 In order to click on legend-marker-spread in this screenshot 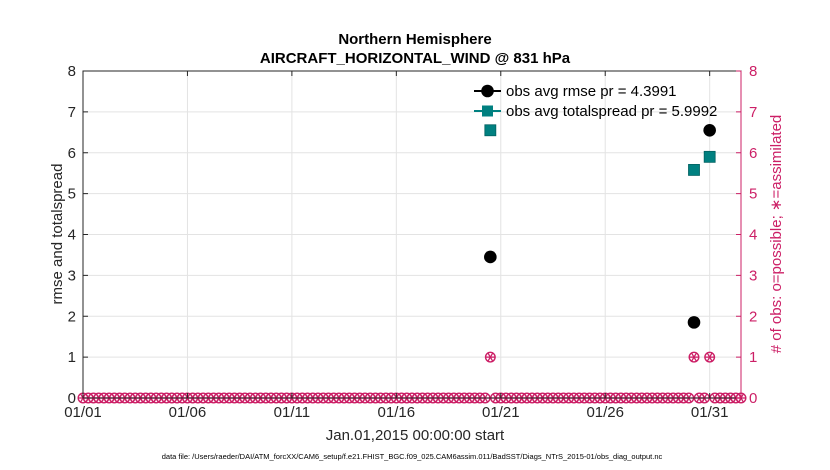, I will do `click(487, 111)`.